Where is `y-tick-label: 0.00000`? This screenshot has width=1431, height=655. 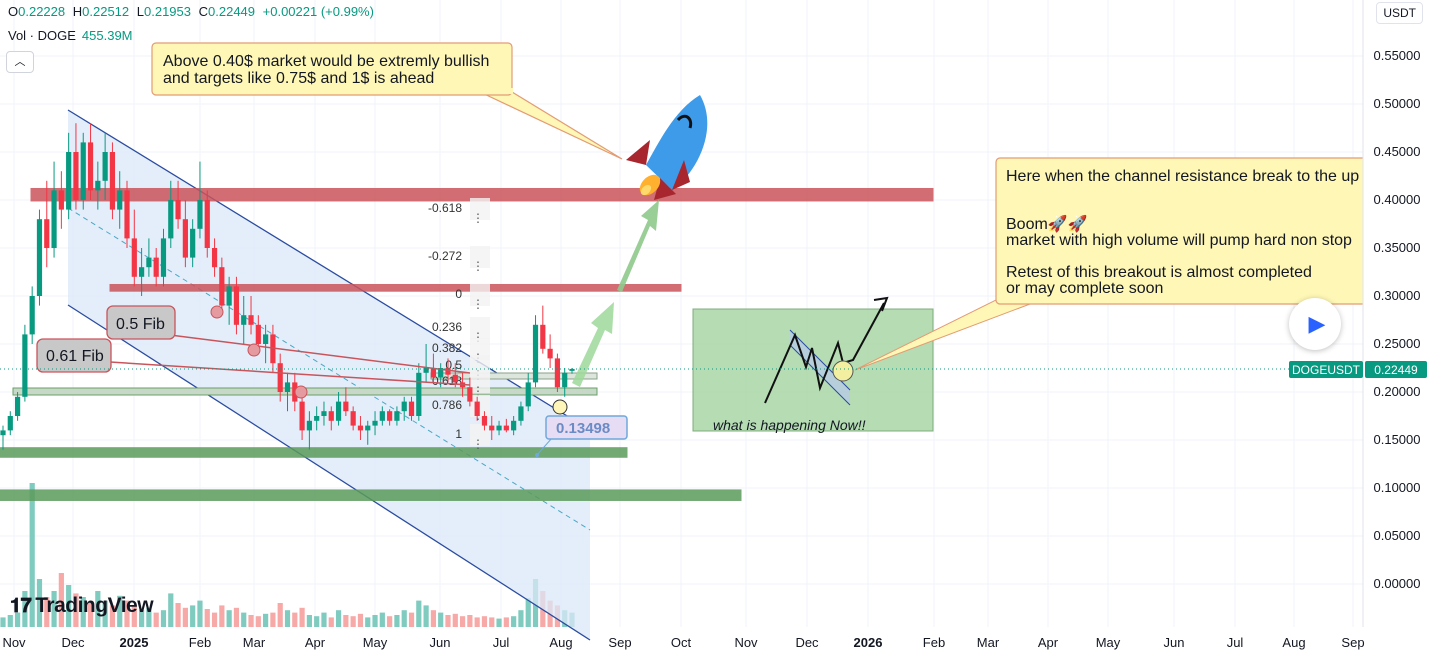 y-tick-label: 0.00000 is located at coordinates (1397, 583).